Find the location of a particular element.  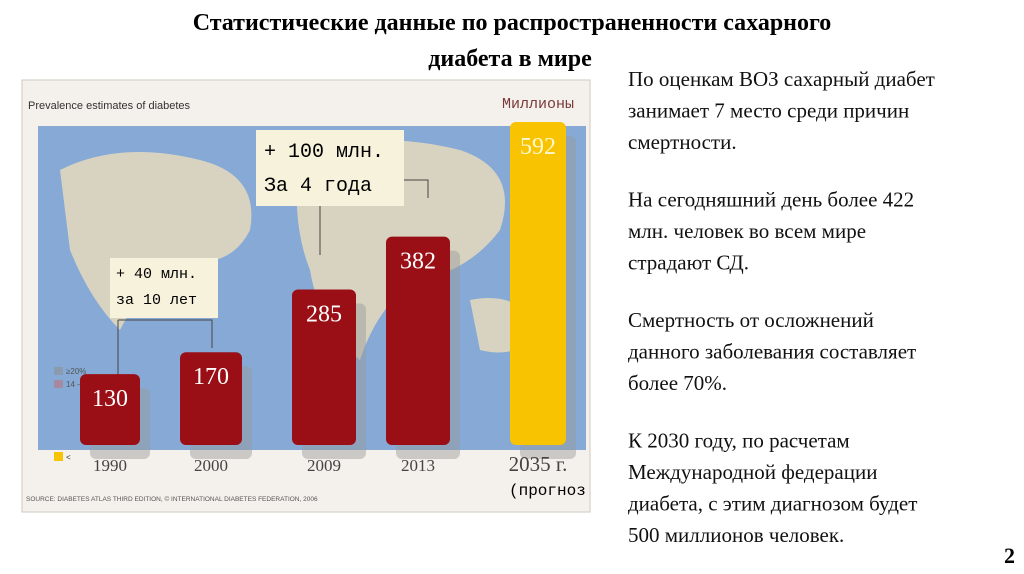

legend-label: < is located at coordinates (68, 457).